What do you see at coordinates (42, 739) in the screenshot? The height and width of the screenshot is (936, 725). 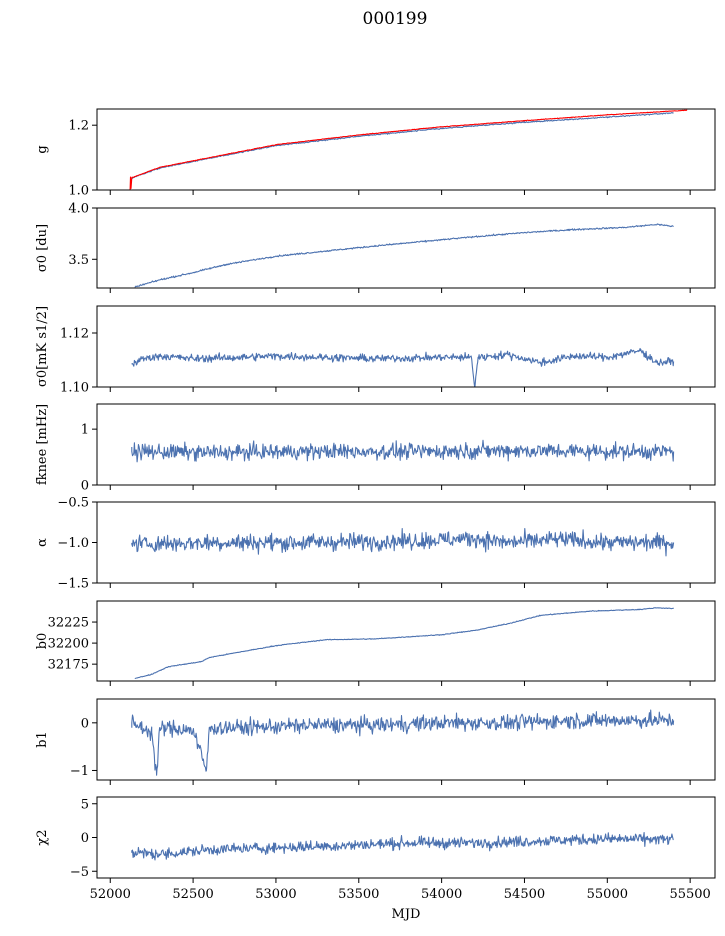 I see `y-axis-label-b1: b1` at bounding box center [42, 739].